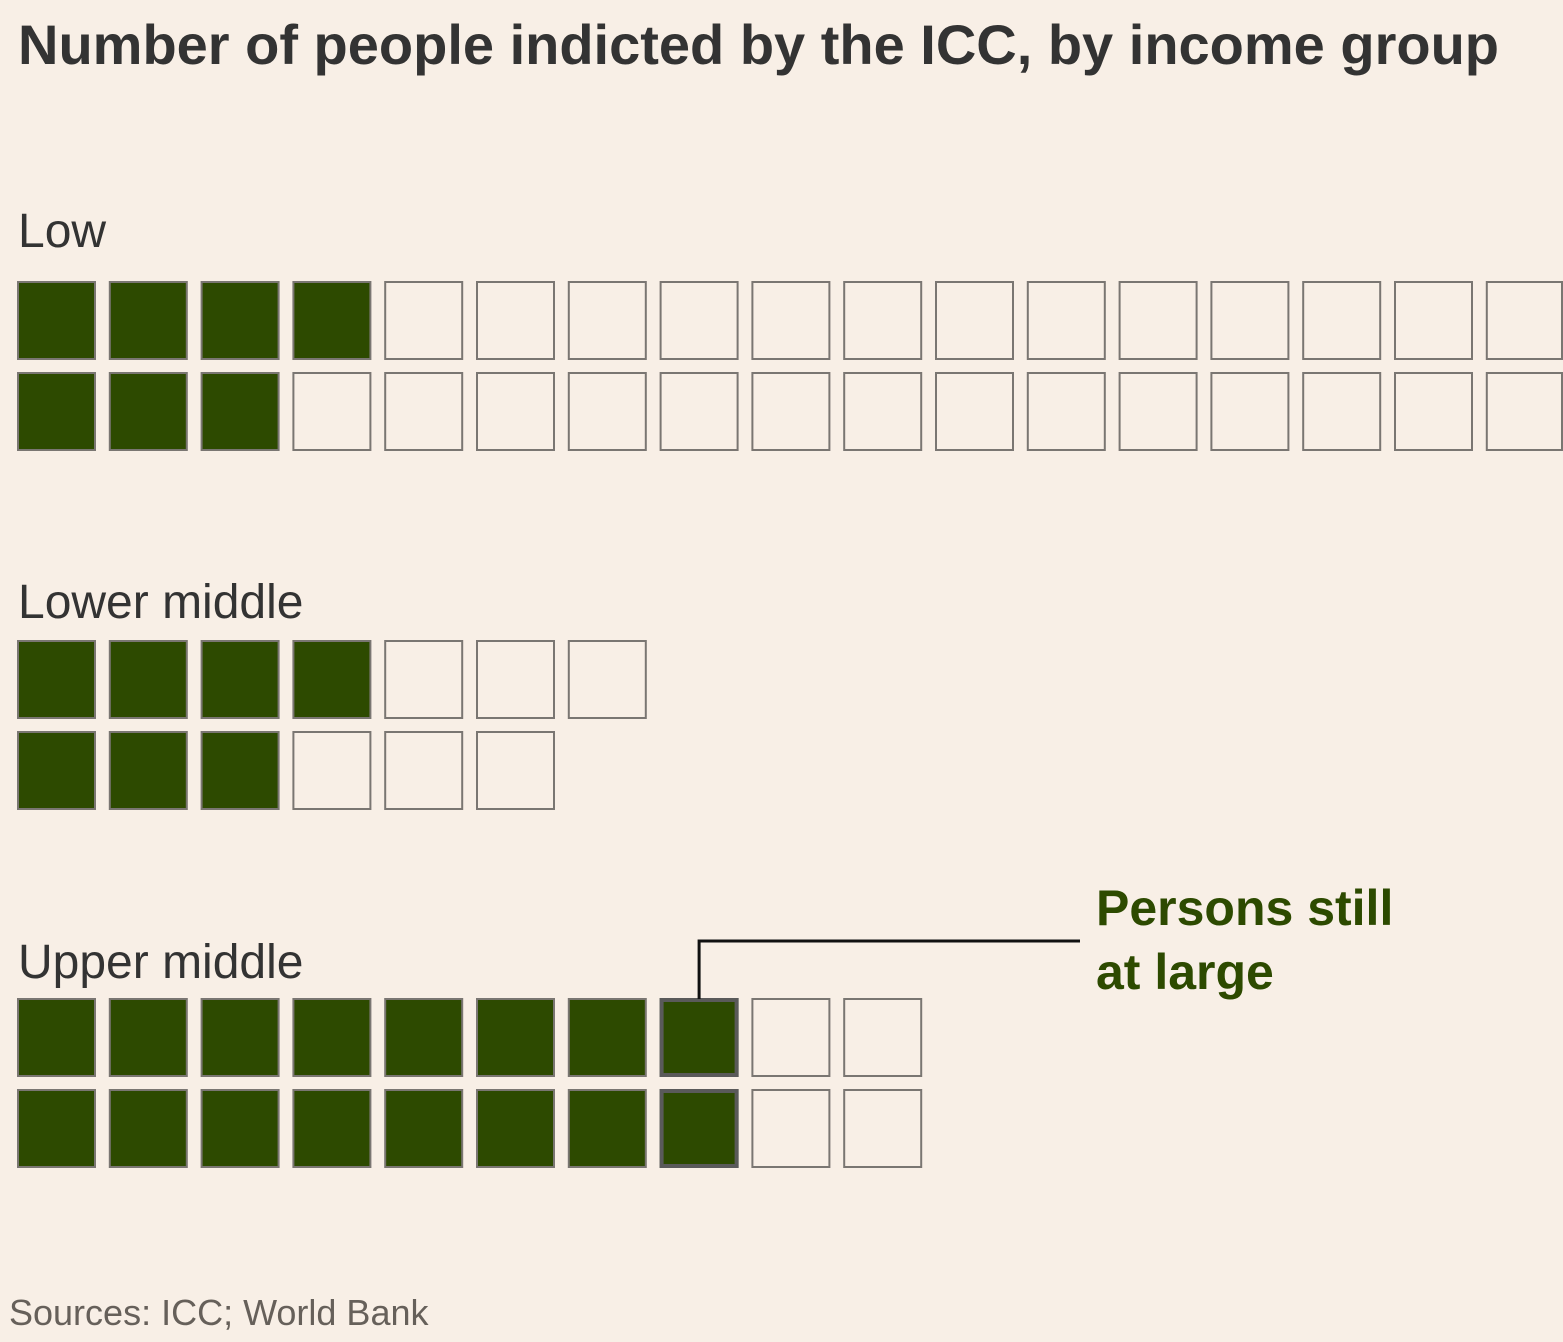 This screenshot has width=1563, height=1342. I want to click on annotation-leader-line, so click(888, 969).